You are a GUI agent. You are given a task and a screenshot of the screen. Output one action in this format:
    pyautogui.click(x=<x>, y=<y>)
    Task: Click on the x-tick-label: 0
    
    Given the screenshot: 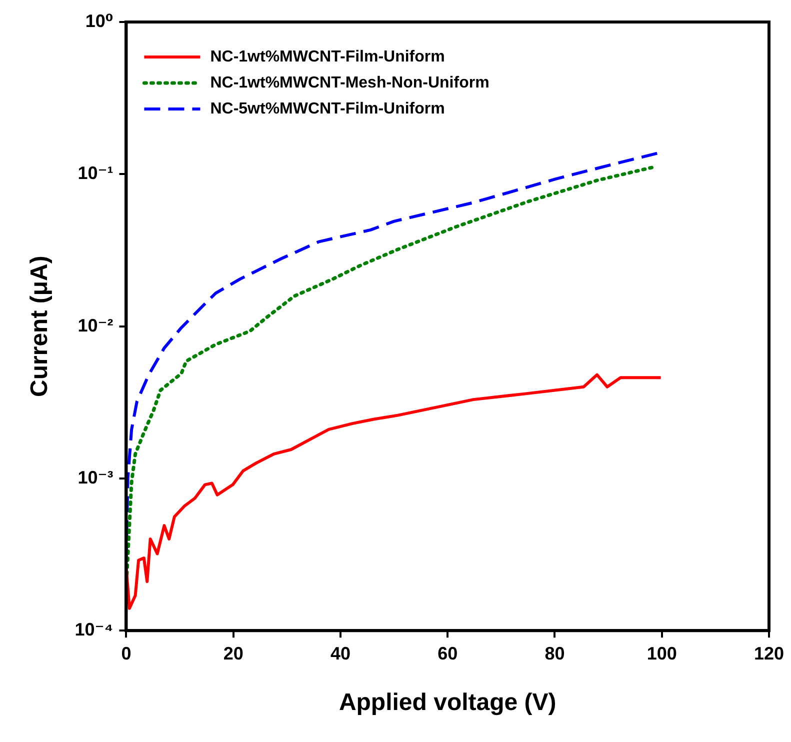 What is the action you would take?
    pyautogui.click(x=126, y=653)
    